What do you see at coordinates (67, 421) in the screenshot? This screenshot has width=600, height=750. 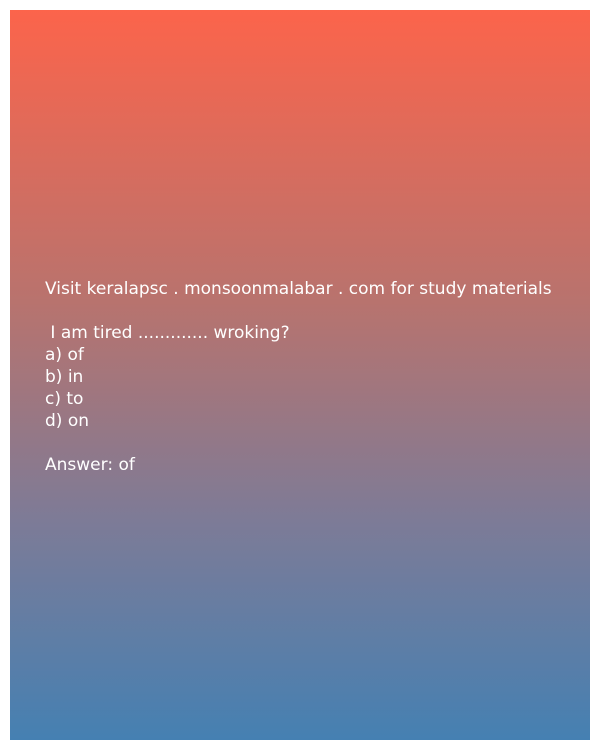 I see `option-d: d) on` at bounding box center [67, 421].